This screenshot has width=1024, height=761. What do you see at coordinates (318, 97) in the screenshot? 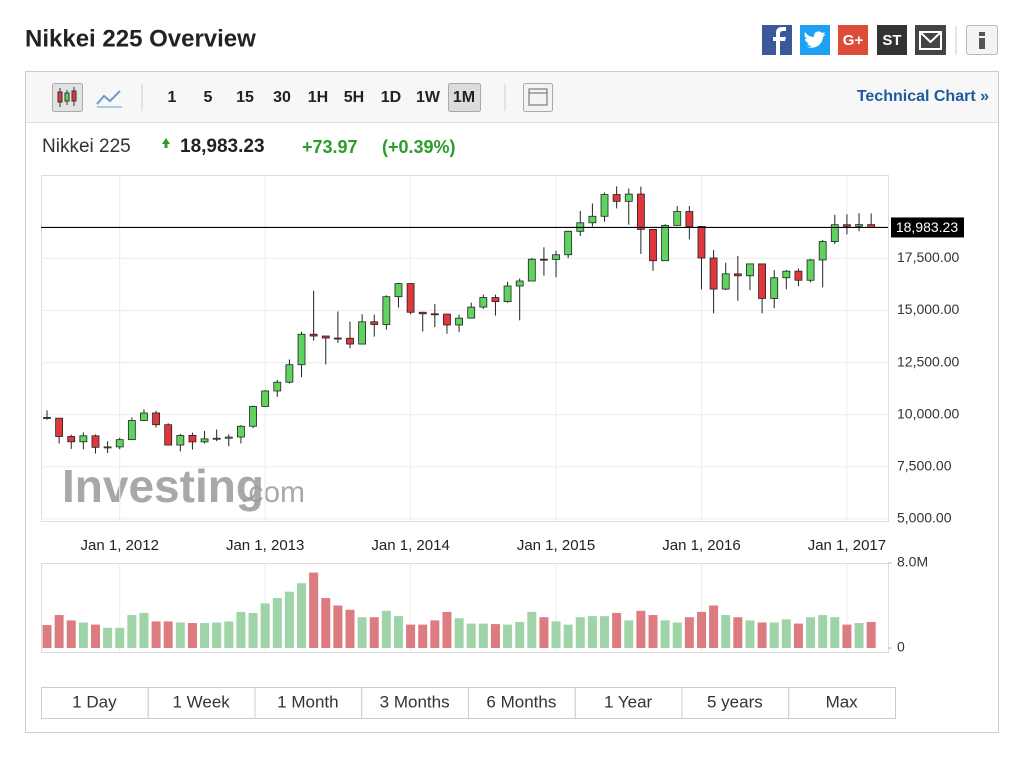
I see `interval-button: 1H` at bounding box center [318, 97].